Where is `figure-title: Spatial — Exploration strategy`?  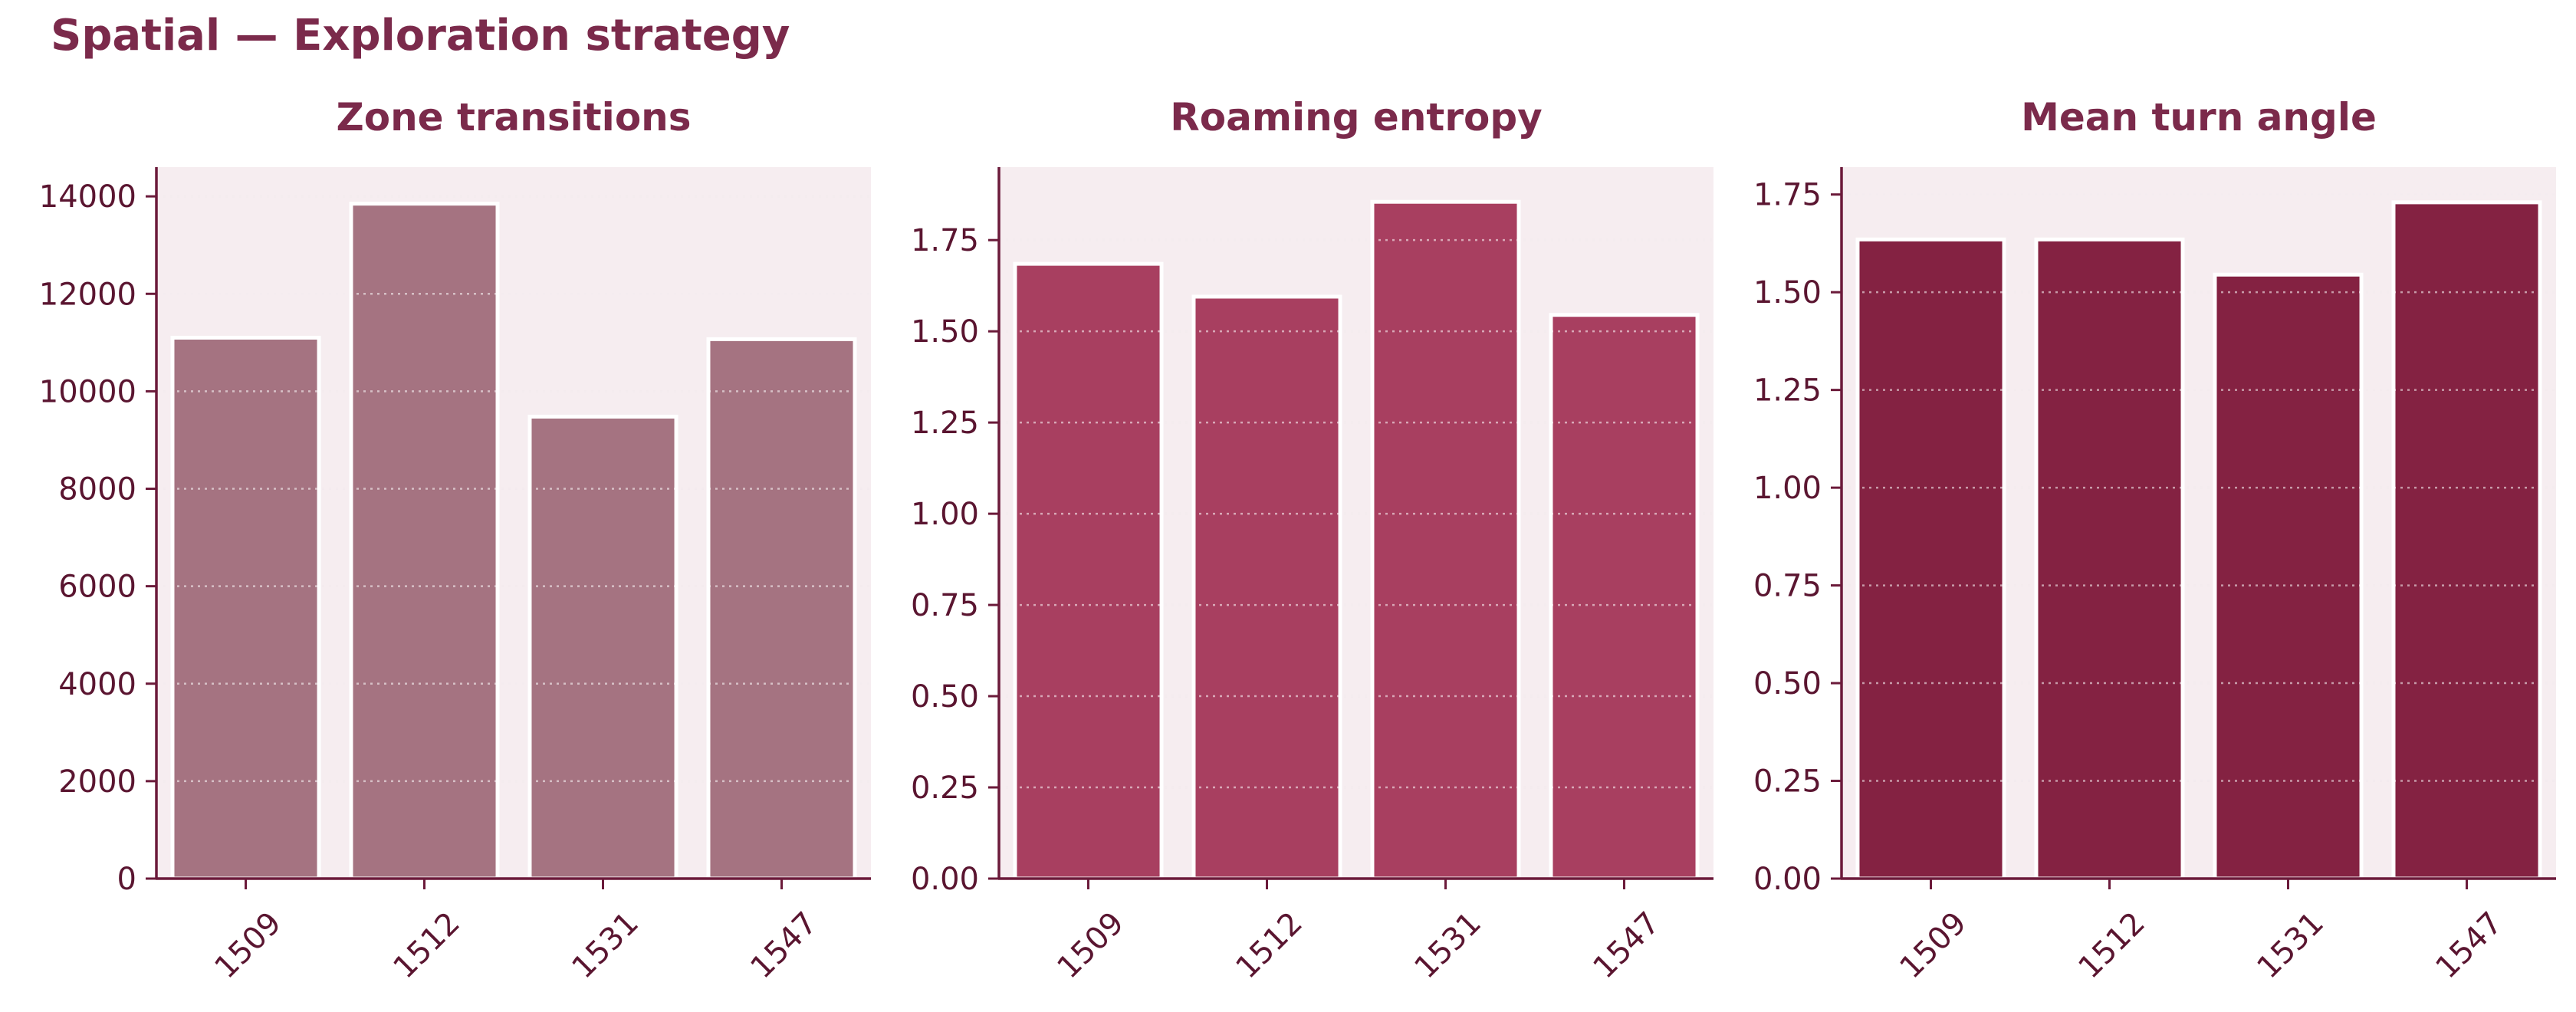
figure-title: Spatial — Exploration strategy is located at coordinates (421, 36).